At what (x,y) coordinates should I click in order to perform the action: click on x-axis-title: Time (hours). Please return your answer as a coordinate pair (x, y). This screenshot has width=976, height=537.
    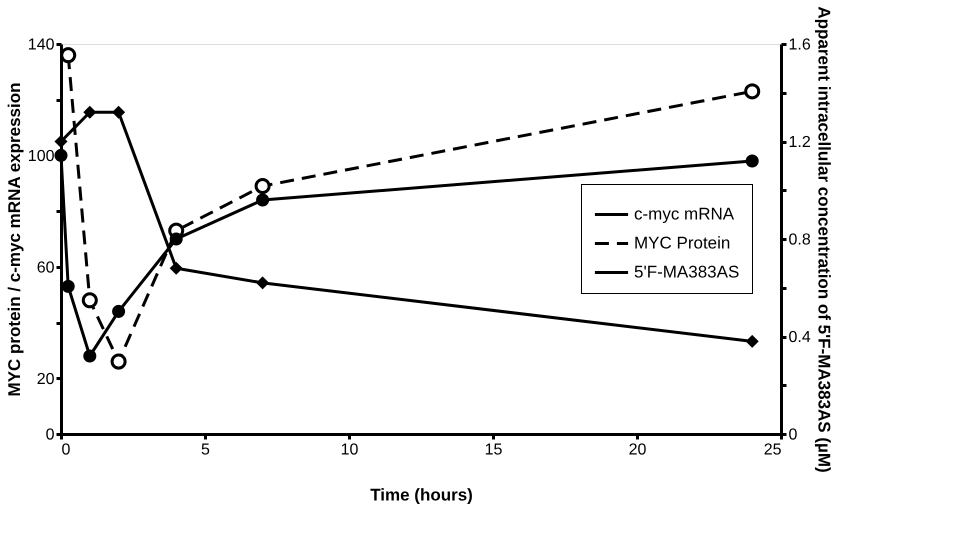
    Looking at the image, I should click on (421, 495).